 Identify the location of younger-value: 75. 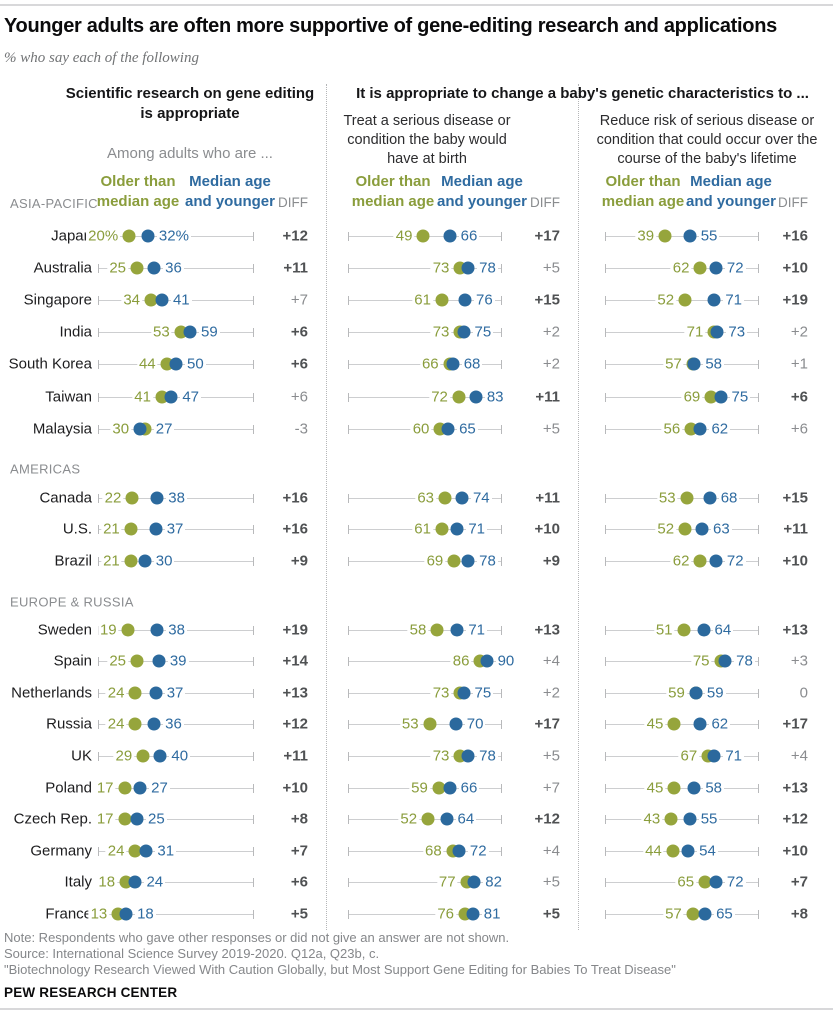
(740, 396).